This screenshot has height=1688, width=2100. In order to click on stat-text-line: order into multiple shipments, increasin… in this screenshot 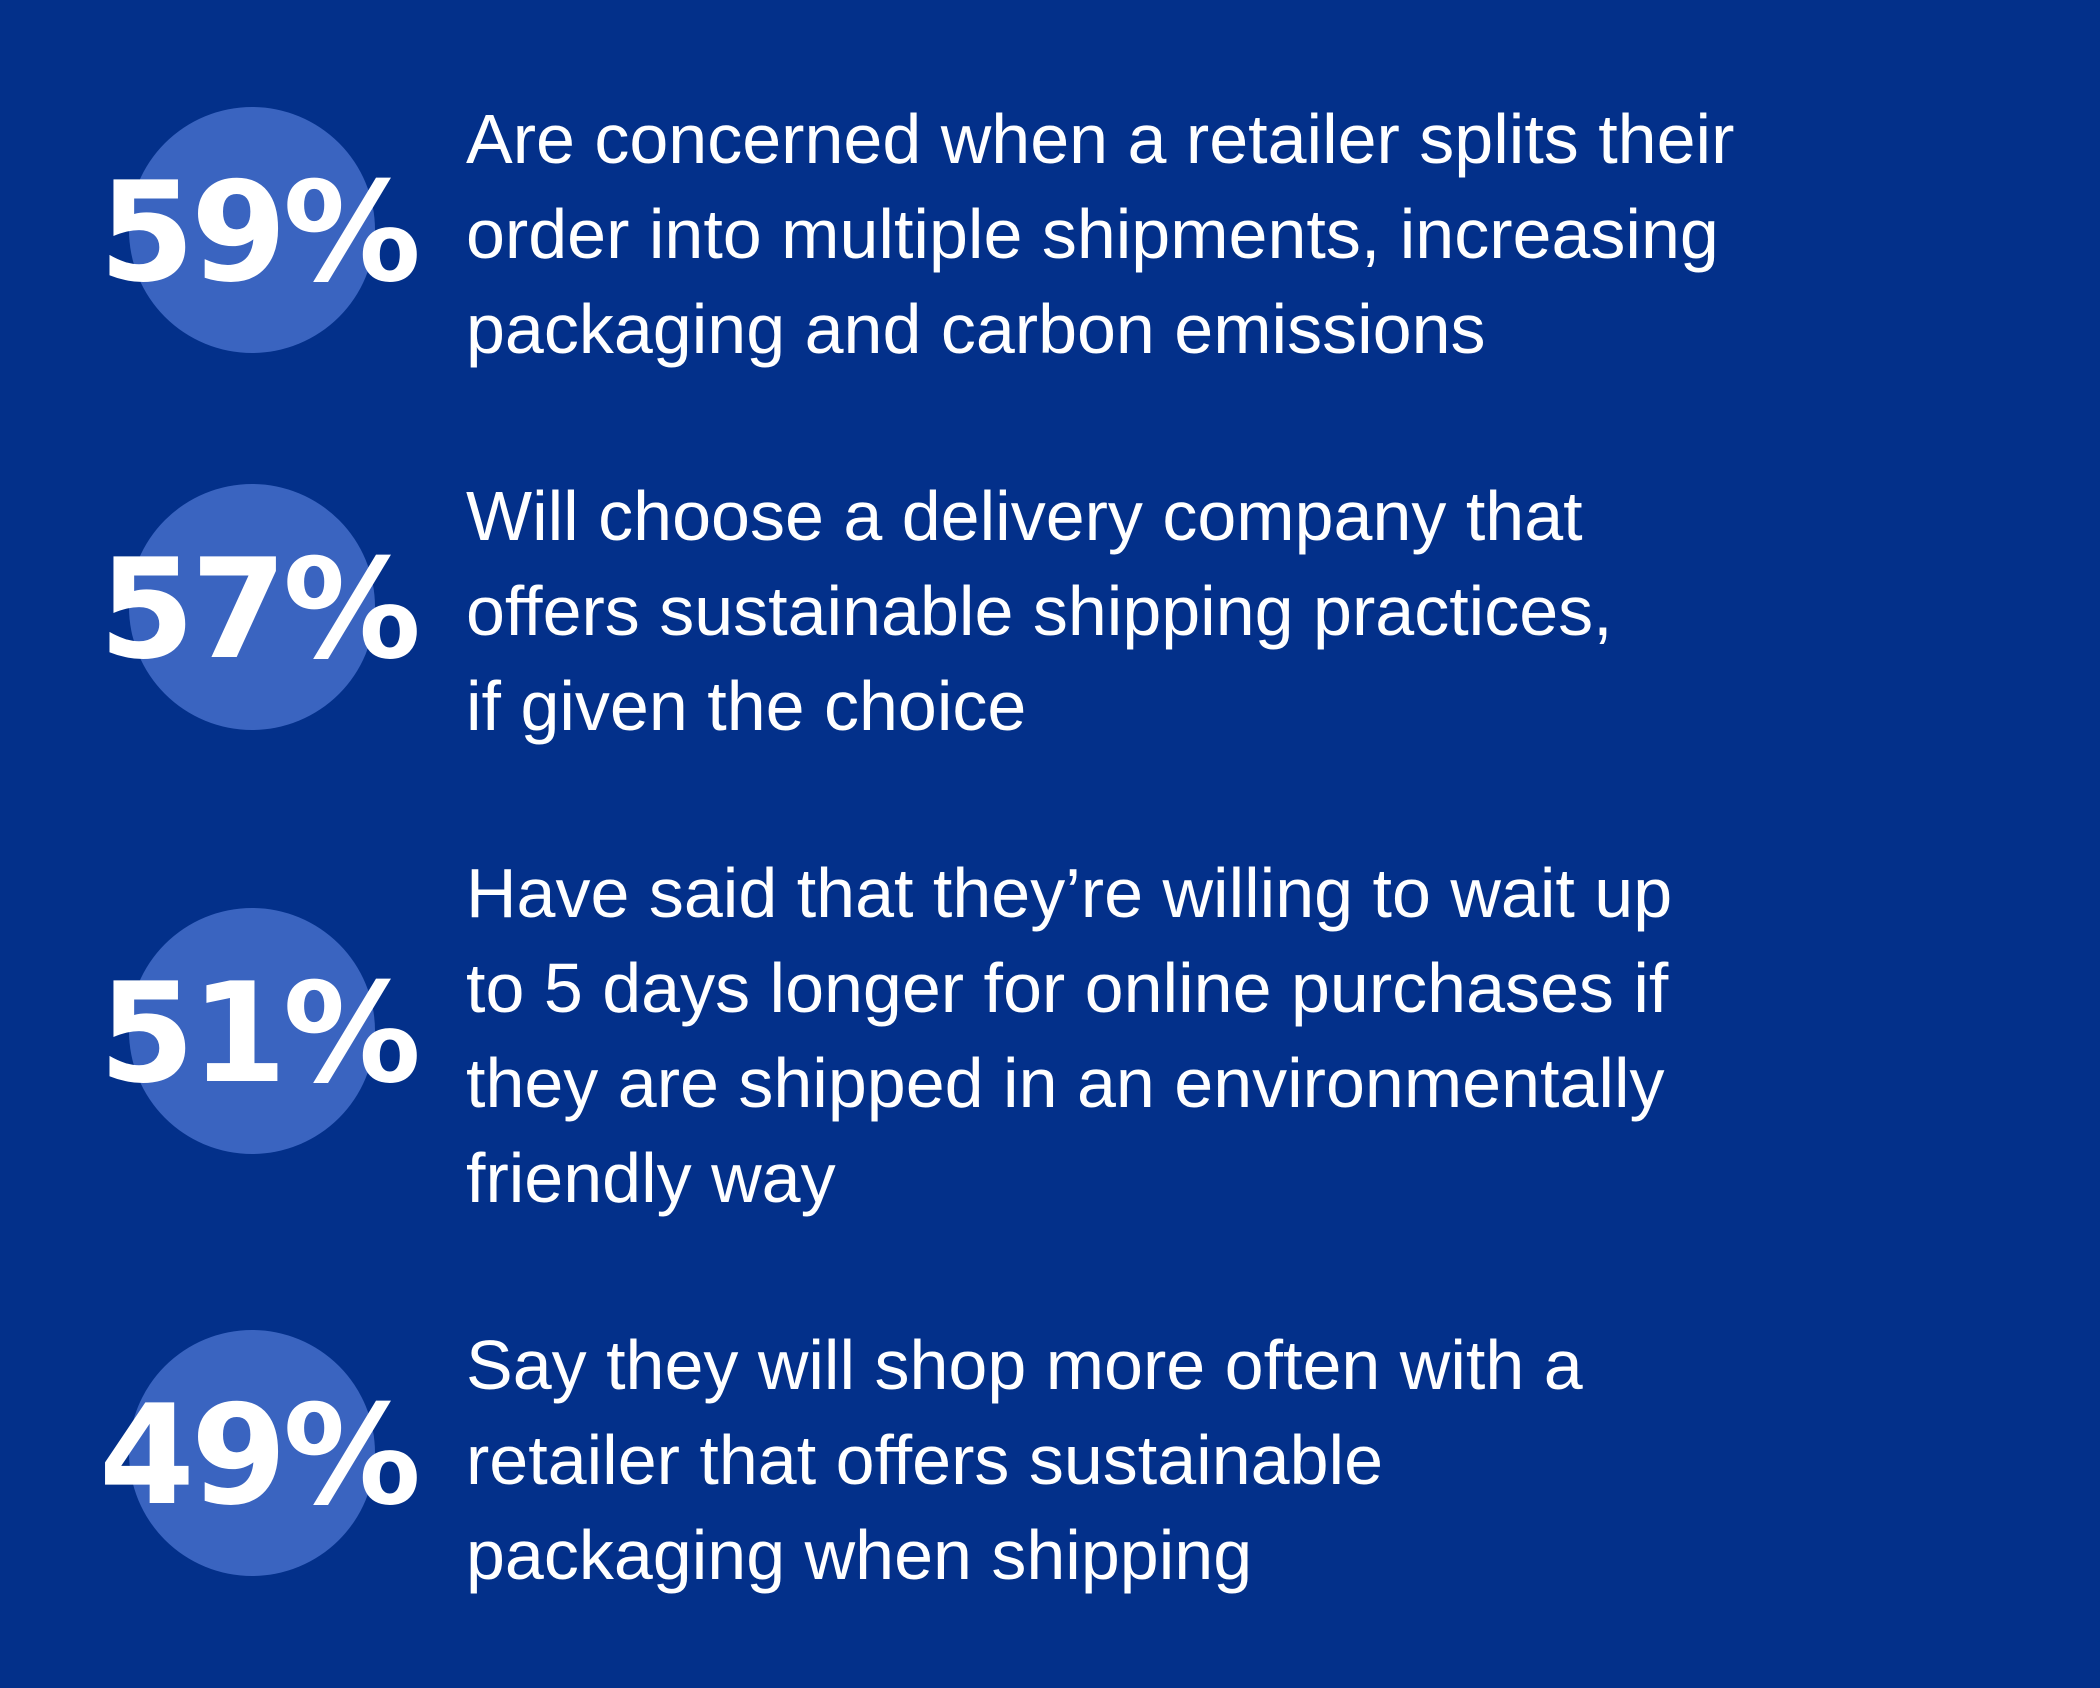, I will do `click(1092, 234)`.